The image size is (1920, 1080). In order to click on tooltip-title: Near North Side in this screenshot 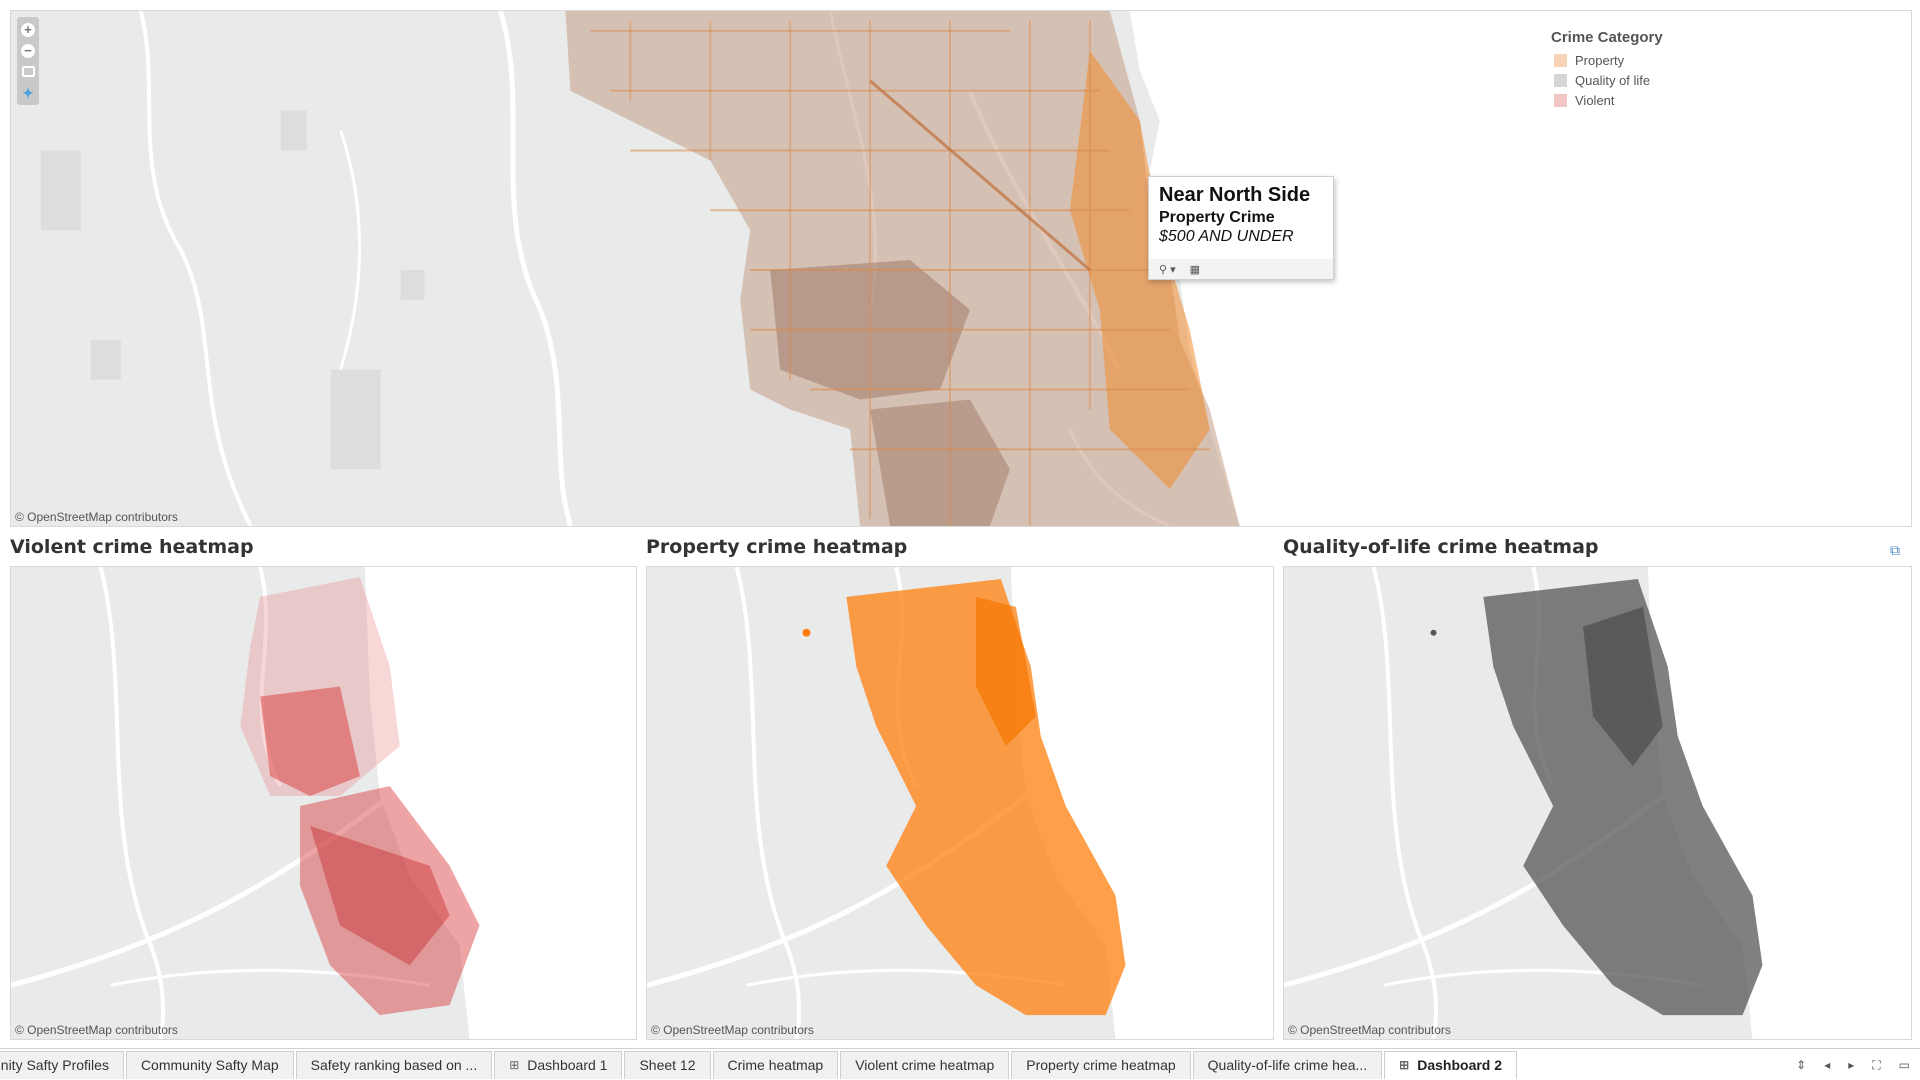, I will do `click(1235, 195)`.